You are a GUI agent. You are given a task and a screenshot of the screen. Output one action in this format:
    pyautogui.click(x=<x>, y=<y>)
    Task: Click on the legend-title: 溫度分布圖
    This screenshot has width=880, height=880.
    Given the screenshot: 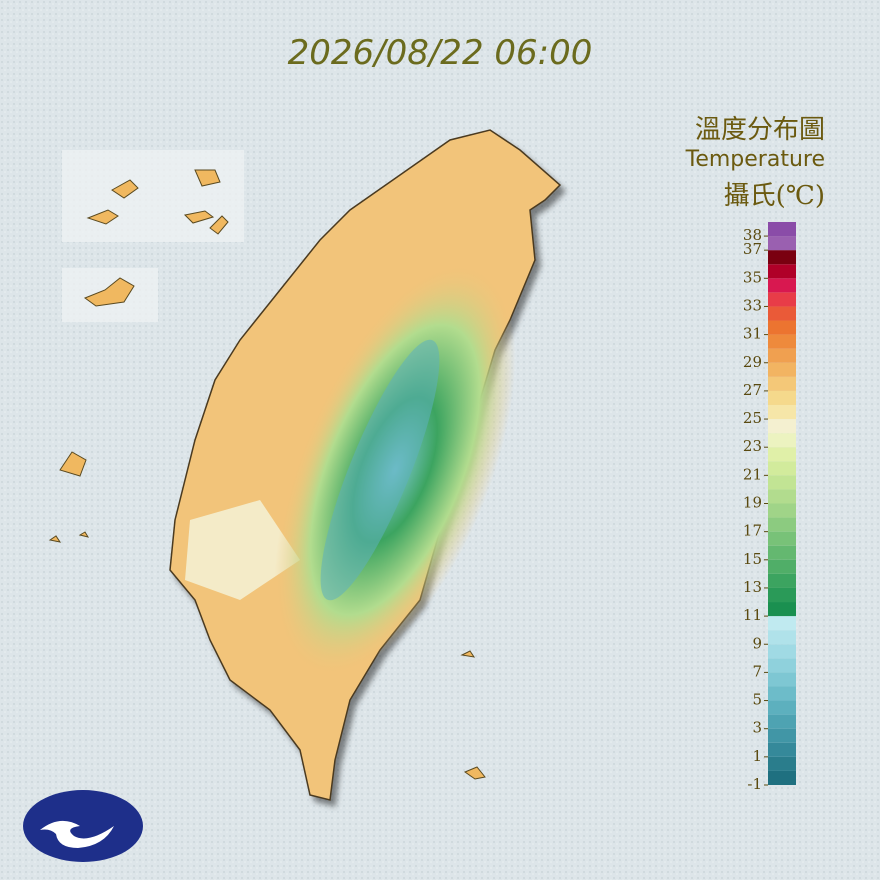 What is the action you would take?
    pyautogui.click(x=760, y=130)
    